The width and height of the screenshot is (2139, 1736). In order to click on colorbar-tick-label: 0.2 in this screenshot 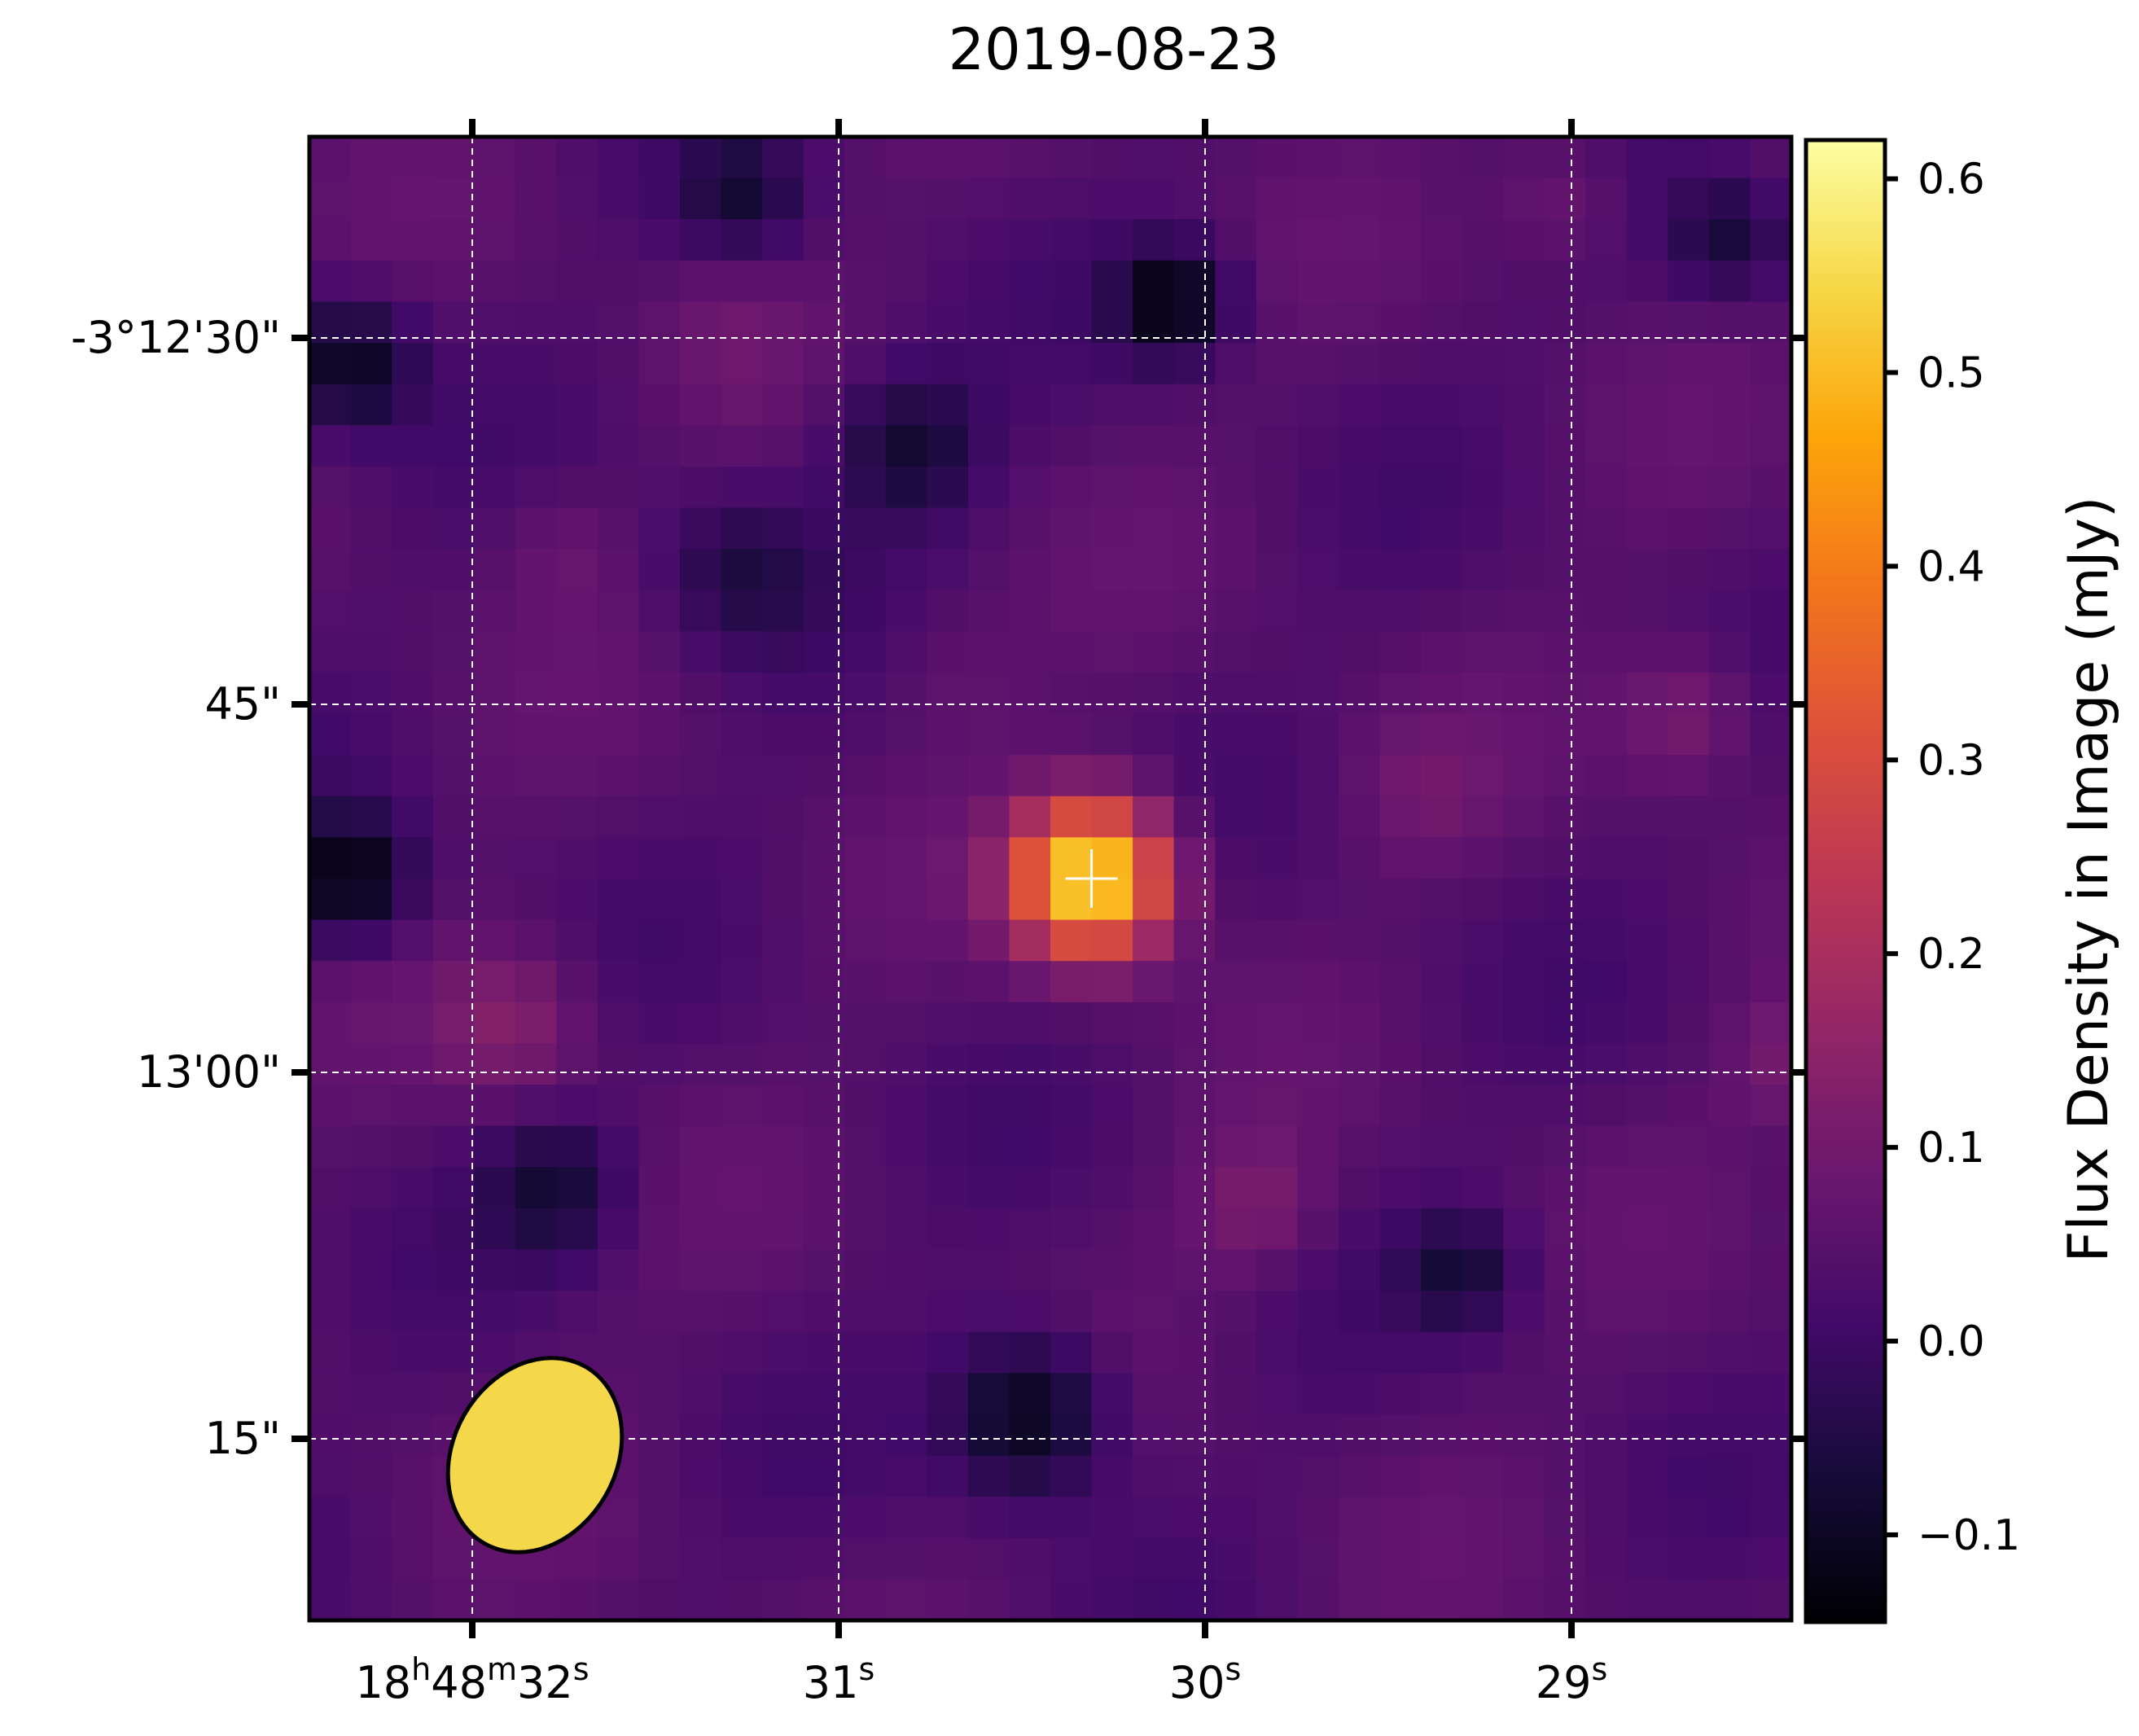, I will do `click(1951, 954)`.